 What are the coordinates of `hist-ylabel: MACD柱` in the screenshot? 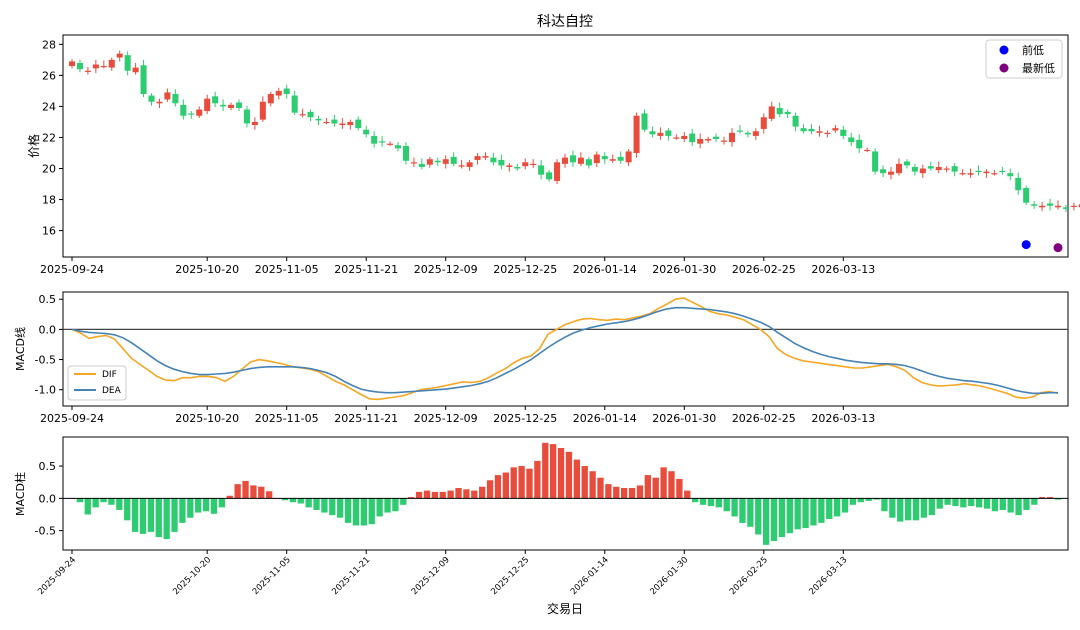 It's located at (20, 494).